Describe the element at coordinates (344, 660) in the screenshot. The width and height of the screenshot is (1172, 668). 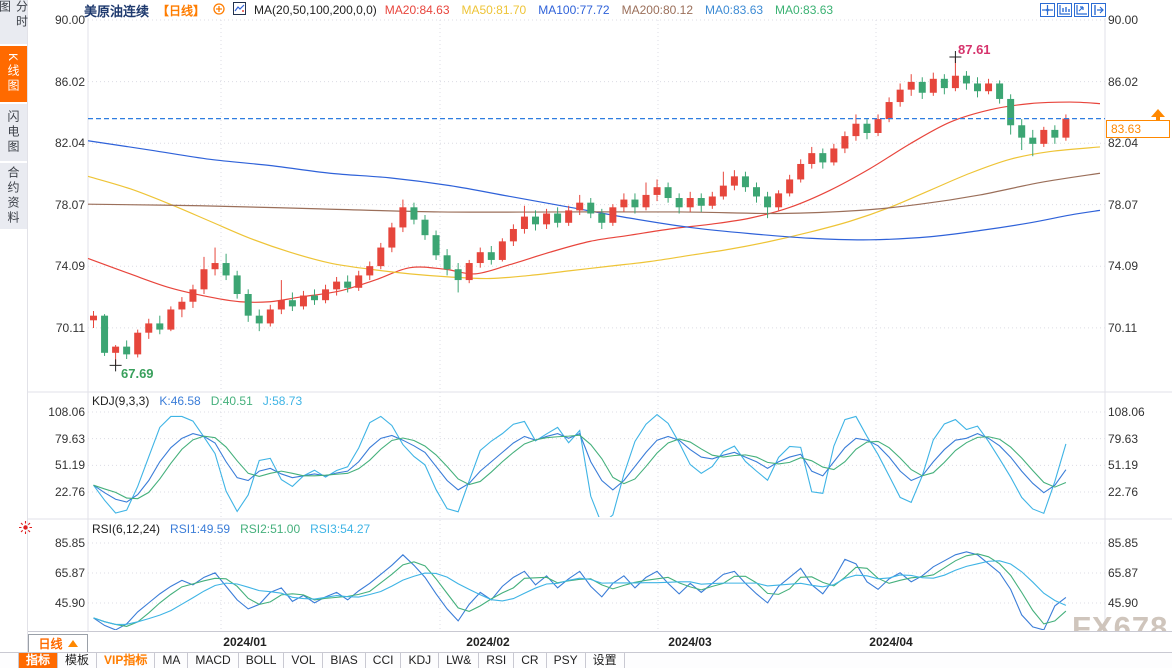
I see `toolbar-tab-BIAS: BIAS` at that location.